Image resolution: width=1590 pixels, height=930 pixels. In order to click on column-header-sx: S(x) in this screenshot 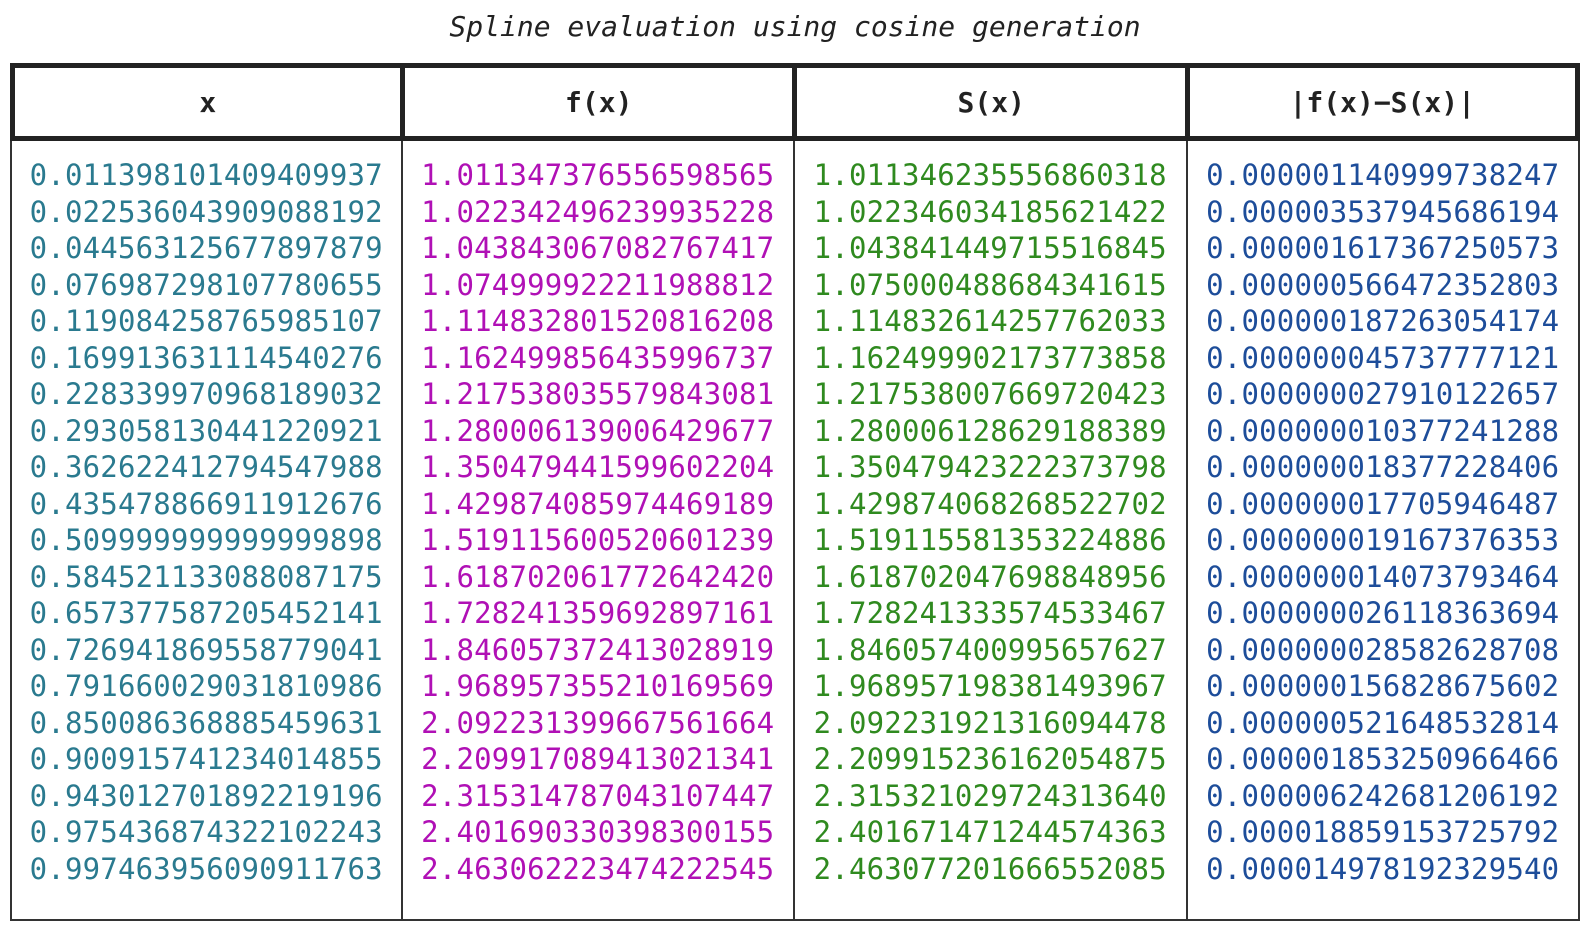, I will do `click(989, 102)`.